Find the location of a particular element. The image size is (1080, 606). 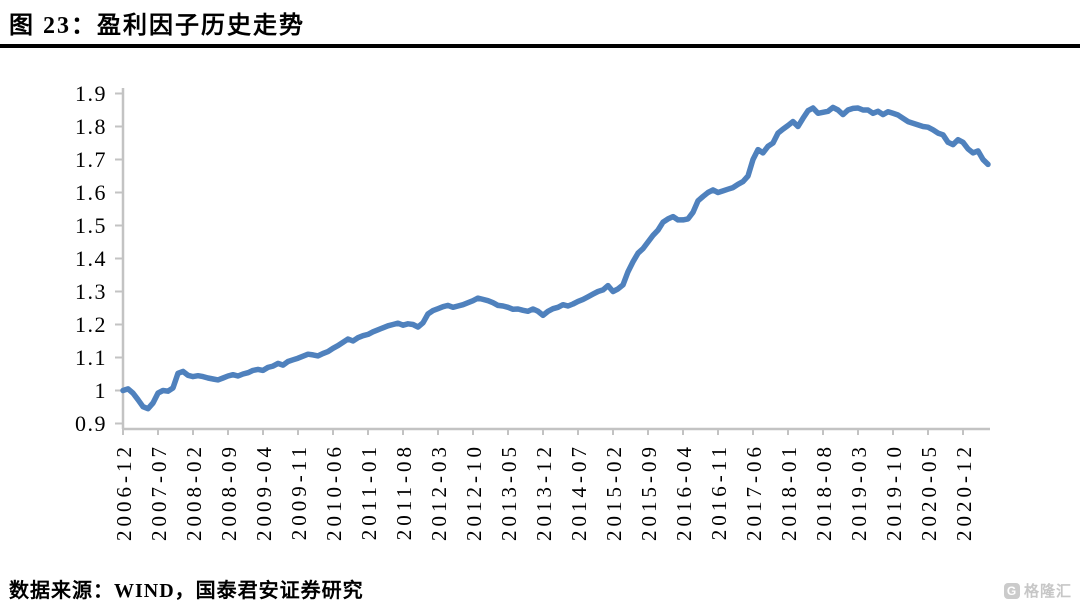

x-tick-label: 2019-10 is located at coordinates (894, 492).